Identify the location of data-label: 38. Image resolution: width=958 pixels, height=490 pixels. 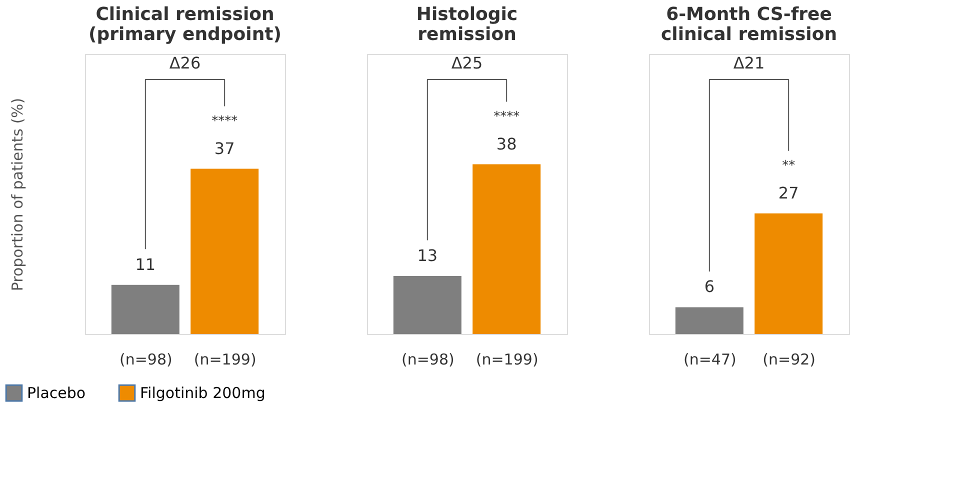
(506, 144).